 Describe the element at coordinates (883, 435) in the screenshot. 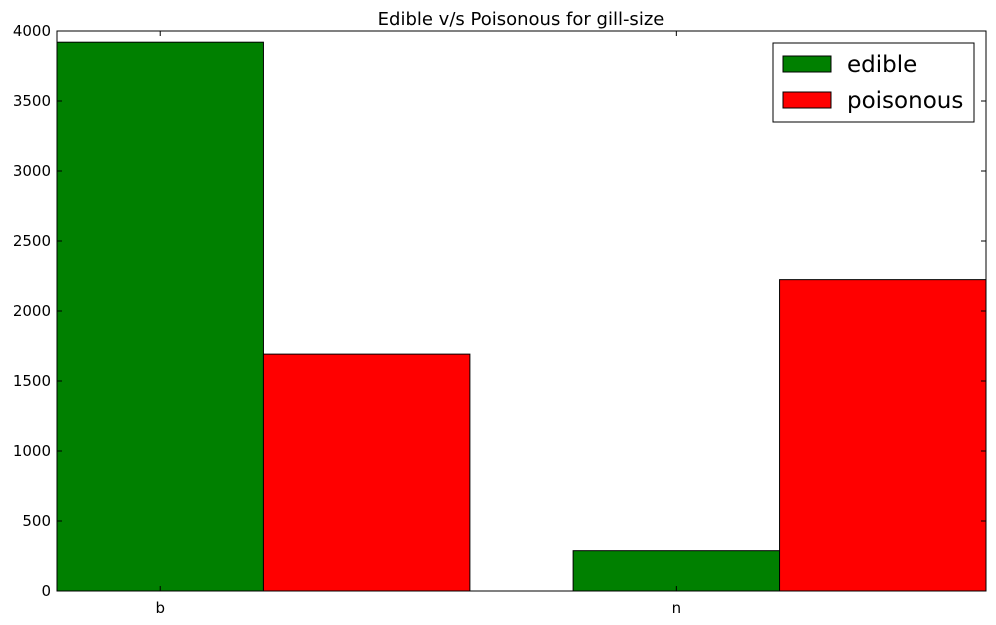

I see `bar-poisonous-n` at that location.